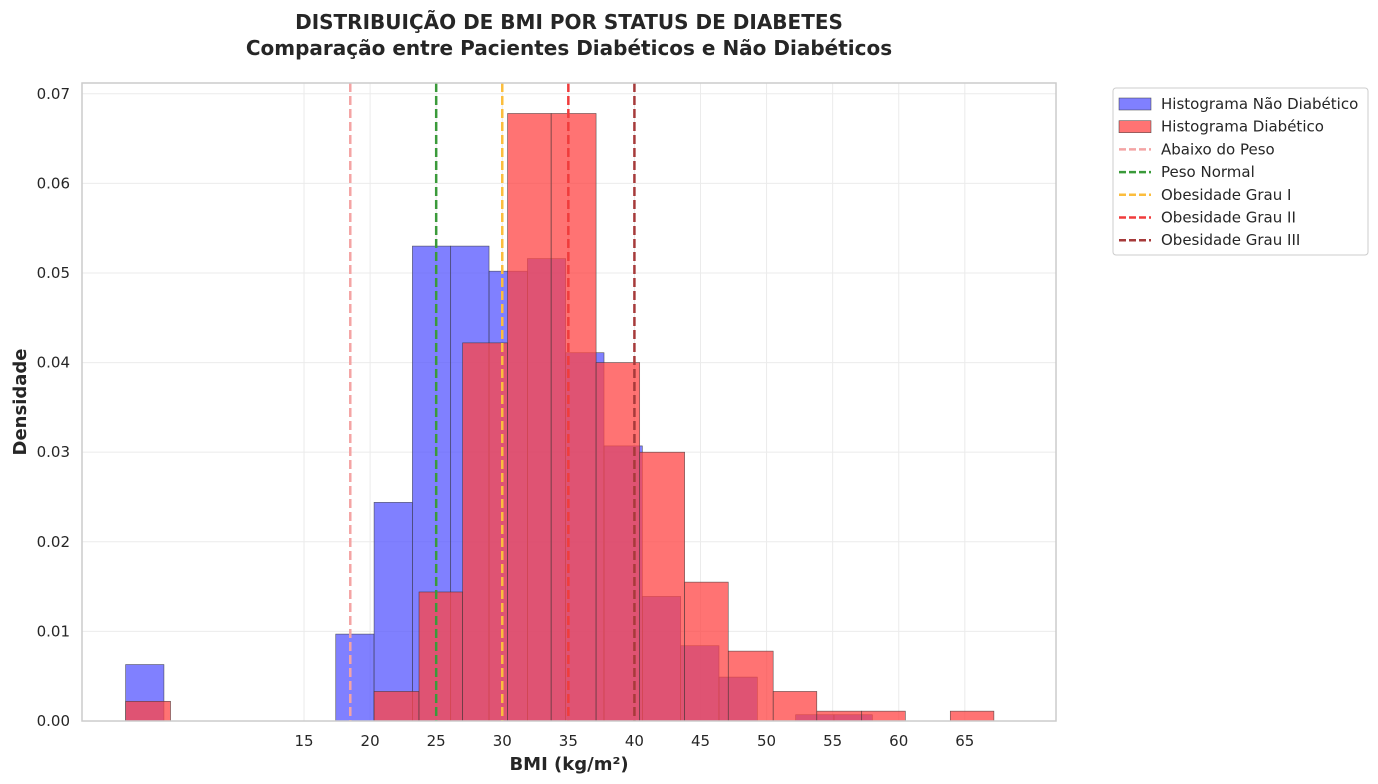 The image size is (1378, 784). What do you see at coordinates (53, 631) in the screenshot?
I see `y-tick-label: 0.01` at bounding box center [53, 631].